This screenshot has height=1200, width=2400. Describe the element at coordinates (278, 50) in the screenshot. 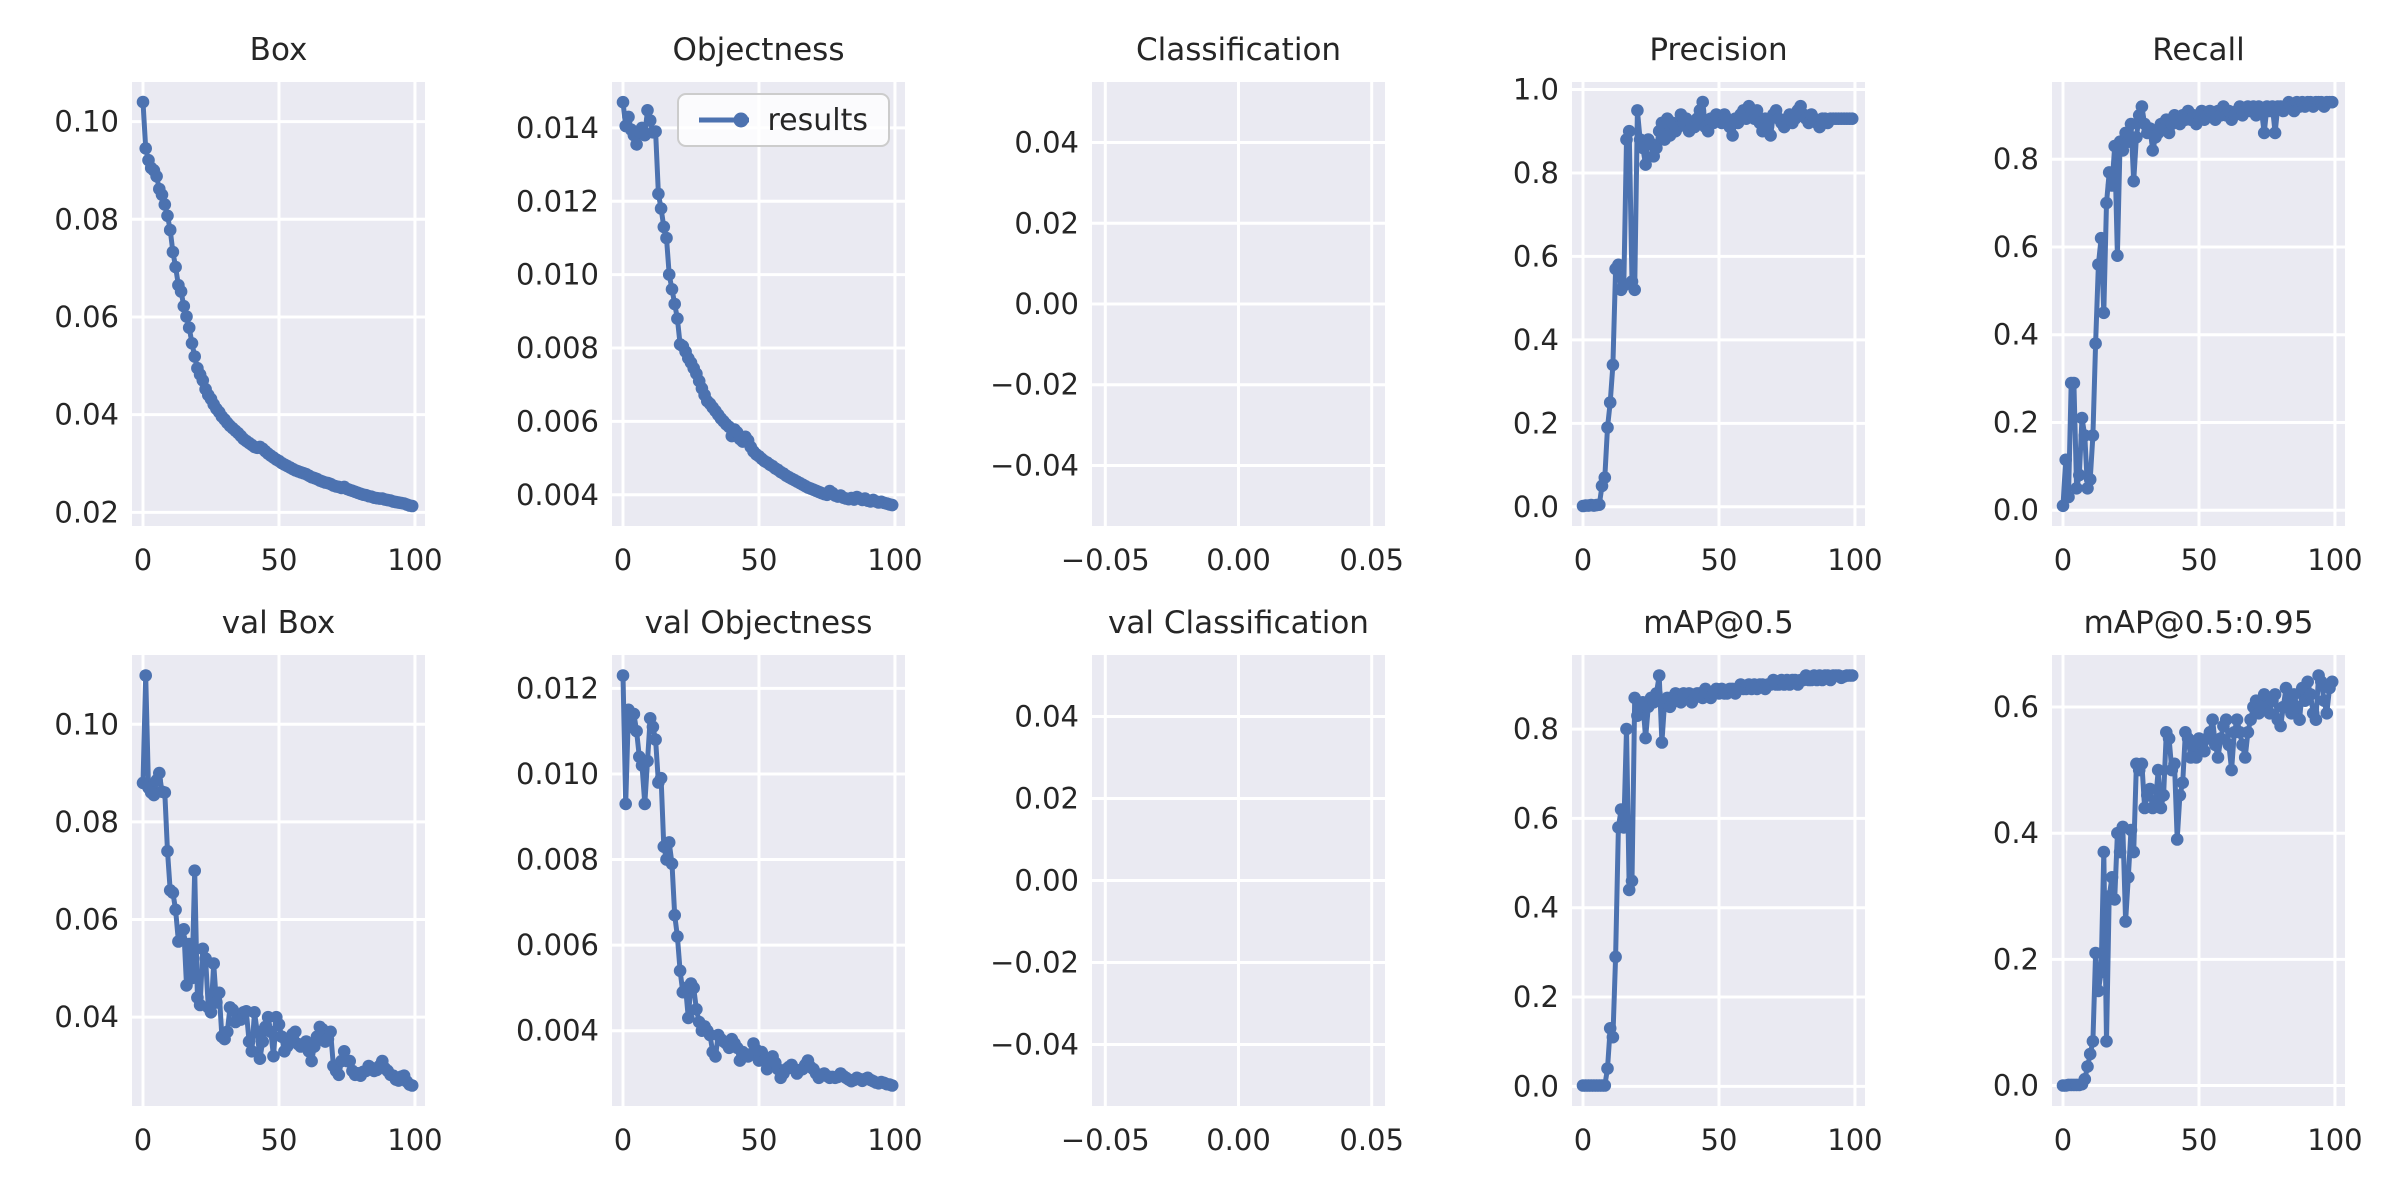

I see `chart-title-box: Box` at that location.